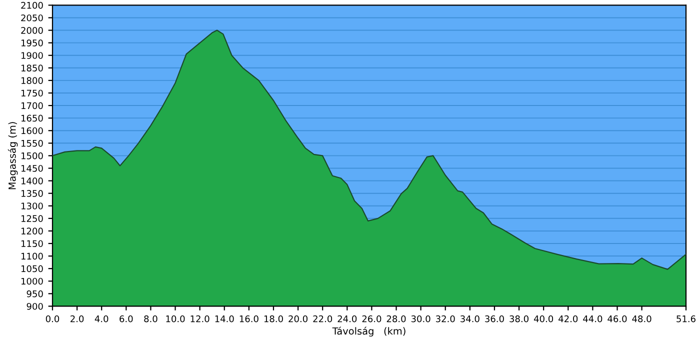  What do you see at coordinates (32, 18) in the screenshot?
I see `y-tick-label: 2050` at bounding box center [32, 18].